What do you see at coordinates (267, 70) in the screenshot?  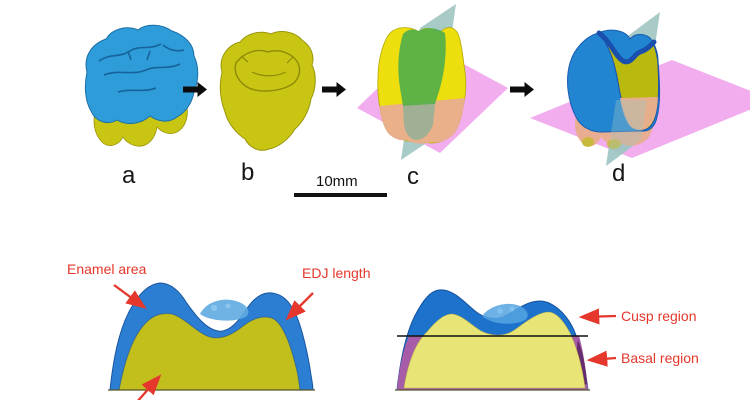 I see `tooth-b-occlusal-rim` at bounding box center [267, 70].